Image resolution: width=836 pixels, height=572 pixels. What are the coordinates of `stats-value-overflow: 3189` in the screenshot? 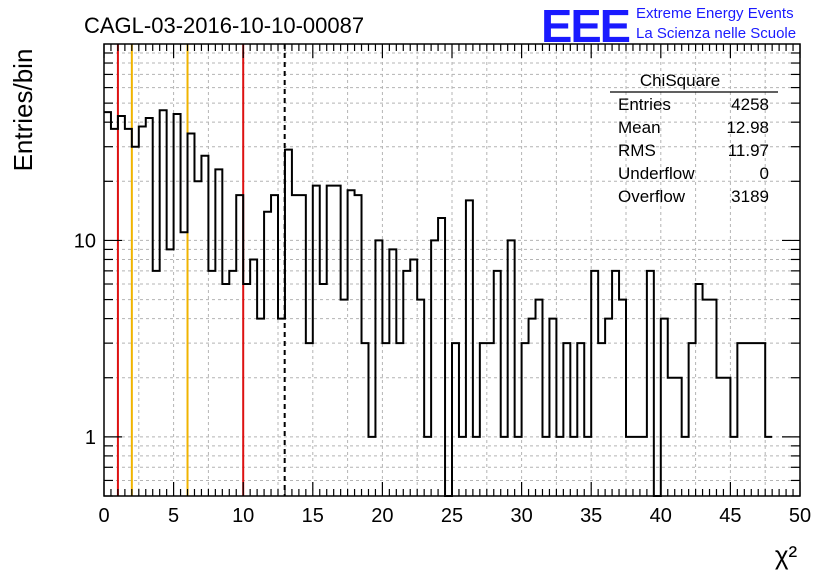 It's located at (750, 196).